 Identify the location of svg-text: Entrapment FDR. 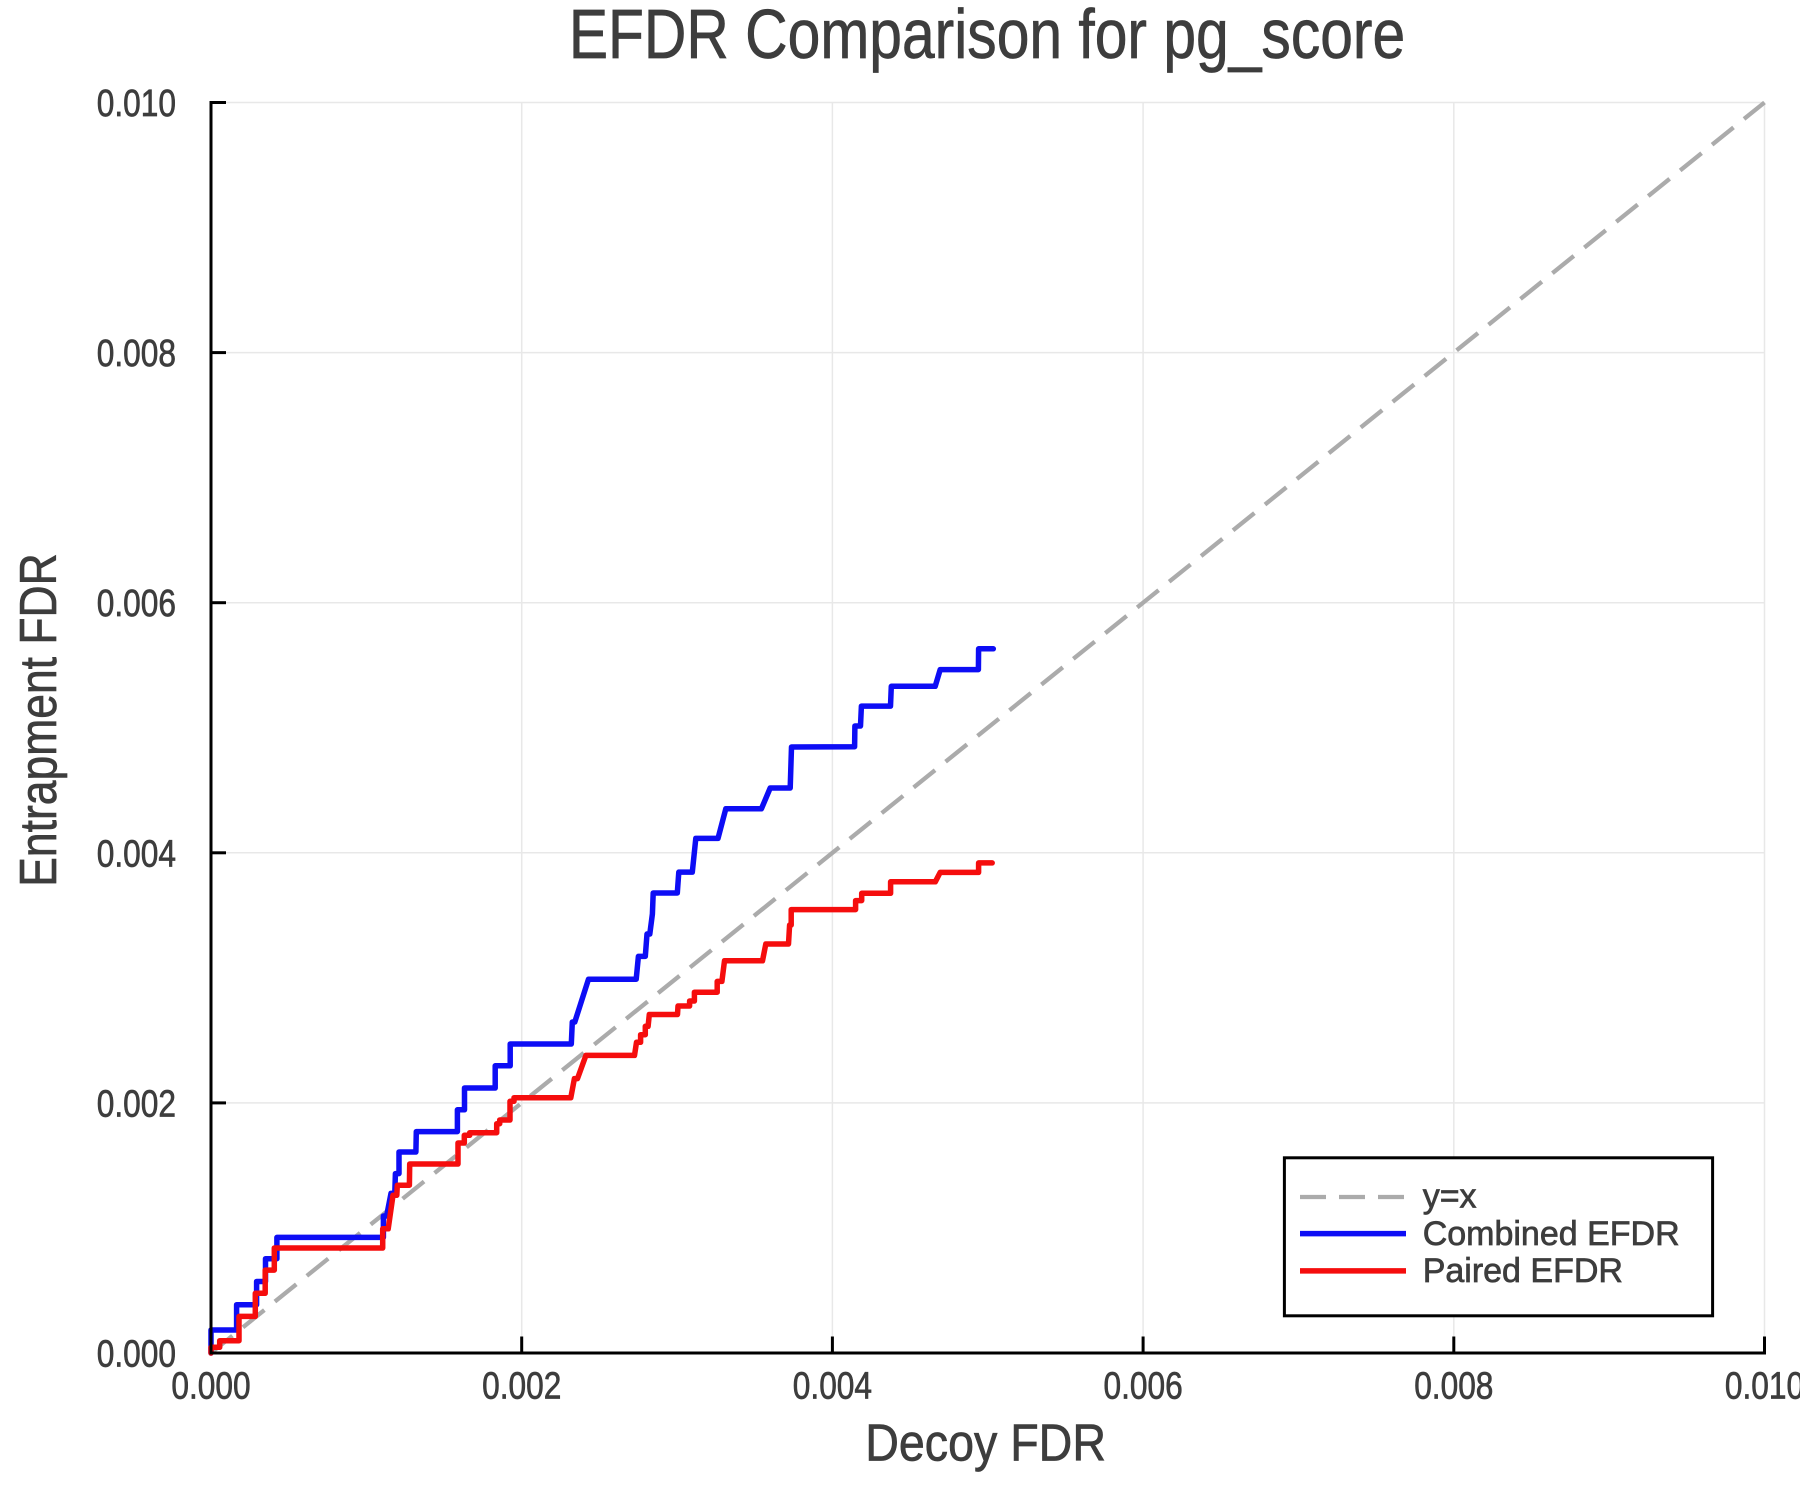
(39, 719).